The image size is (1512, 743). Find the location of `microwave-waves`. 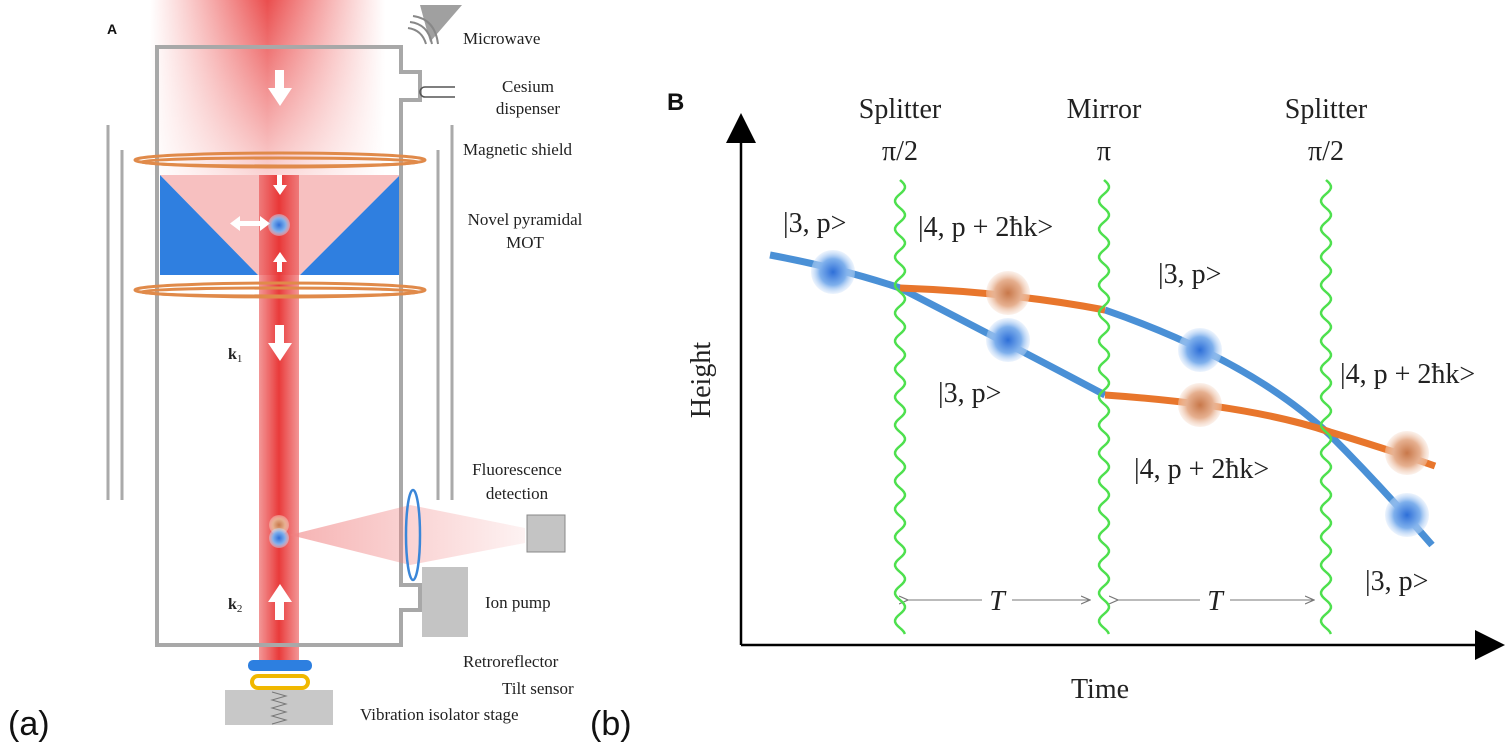

microwave-waves is located at coordinates (423, 30).